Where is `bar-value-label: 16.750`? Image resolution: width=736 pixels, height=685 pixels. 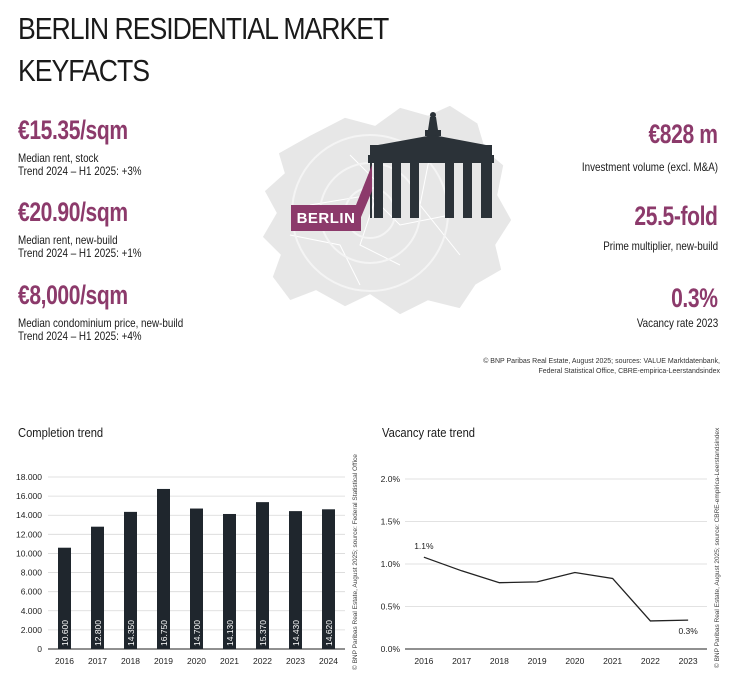
bar-value-label: 16.750 is located at coordinates (164, 633).